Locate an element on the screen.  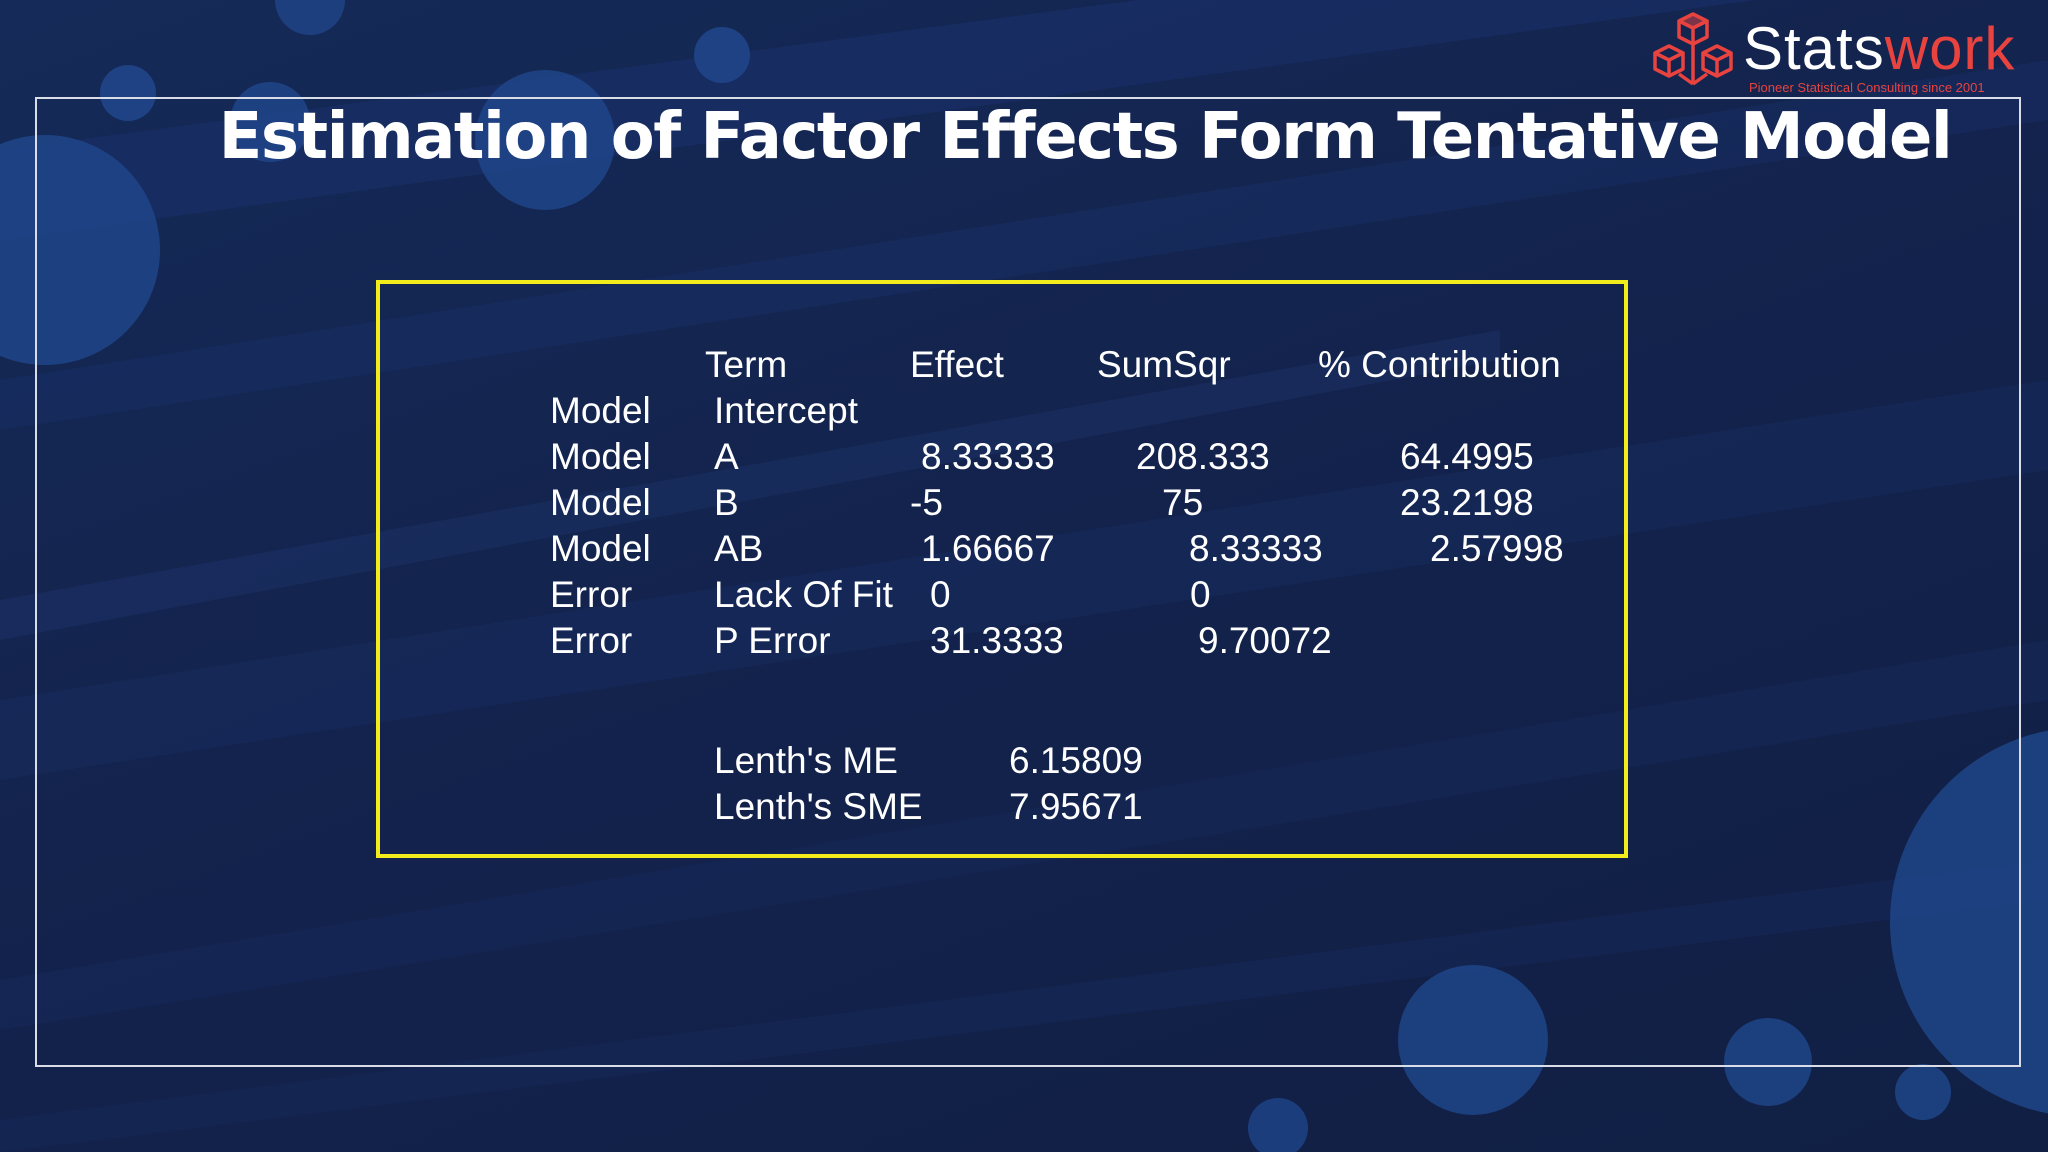
row-sumsqr: 8.33333 is located at coordinates (1256, 548).